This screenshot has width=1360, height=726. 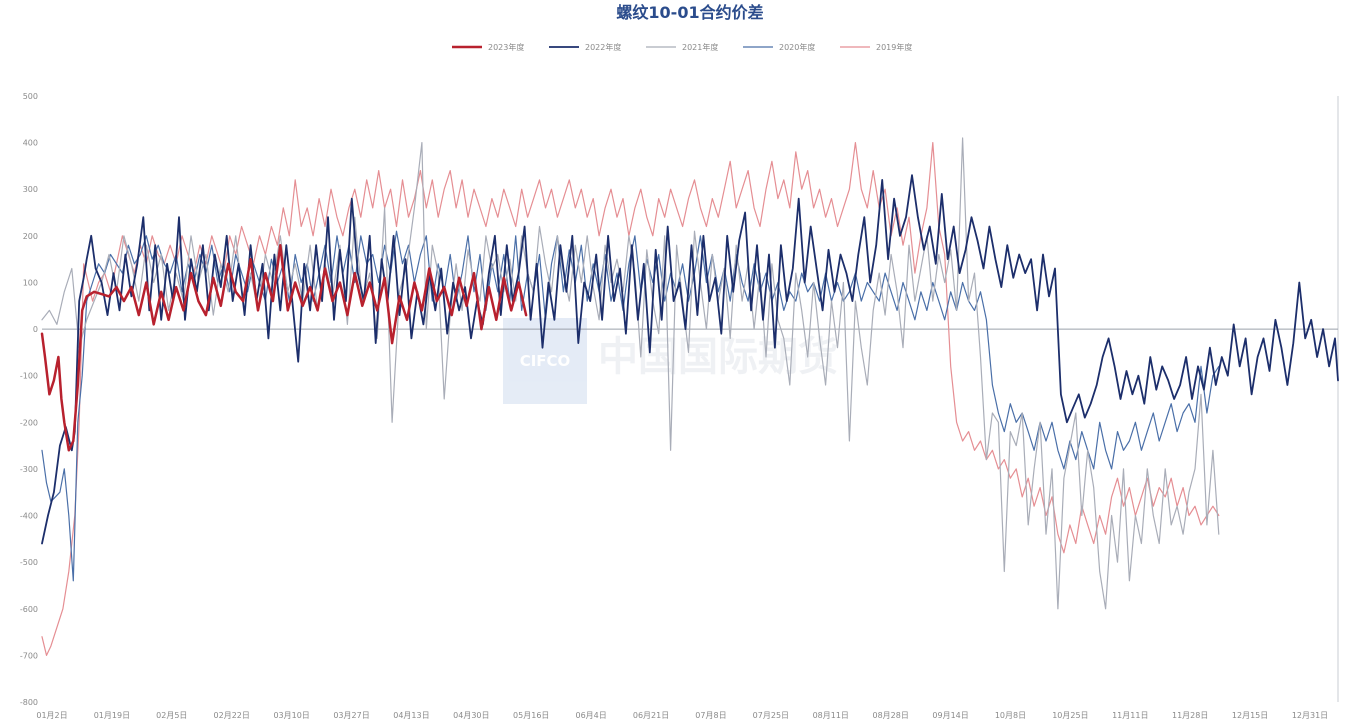 What do you see at coordinates (29, 609) in the screenshot?
I see `y-tick-label: -600` at bounding box center [29, 609].